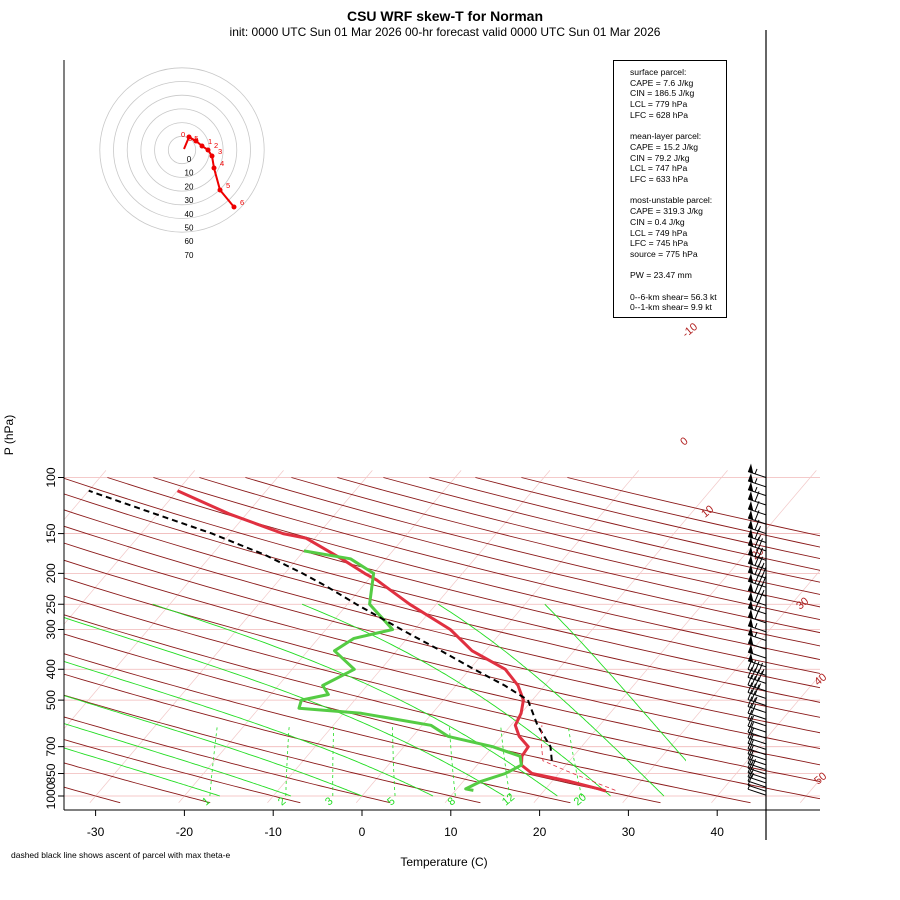 The image size is (900, 900). I want to click on legend-line: CIN = 0.4 J/kg, so click(657, 221).